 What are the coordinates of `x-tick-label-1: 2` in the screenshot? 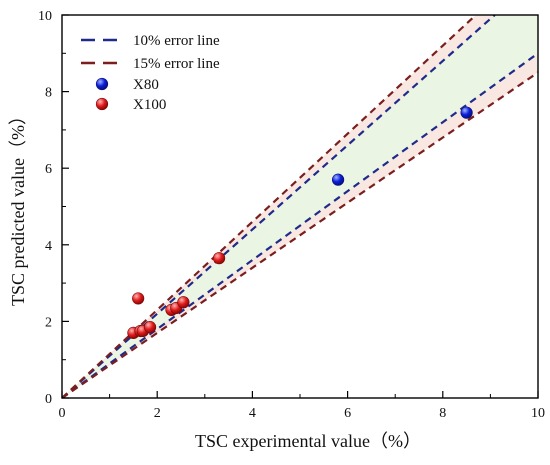 It's located at (157, 413).